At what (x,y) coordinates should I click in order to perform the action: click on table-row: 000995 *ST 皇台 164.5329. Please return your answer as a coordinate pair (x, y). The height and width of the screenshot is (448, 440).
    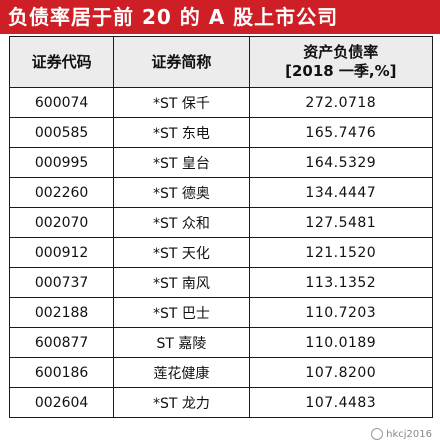
    Looking at the image, I should click on (221, 162).